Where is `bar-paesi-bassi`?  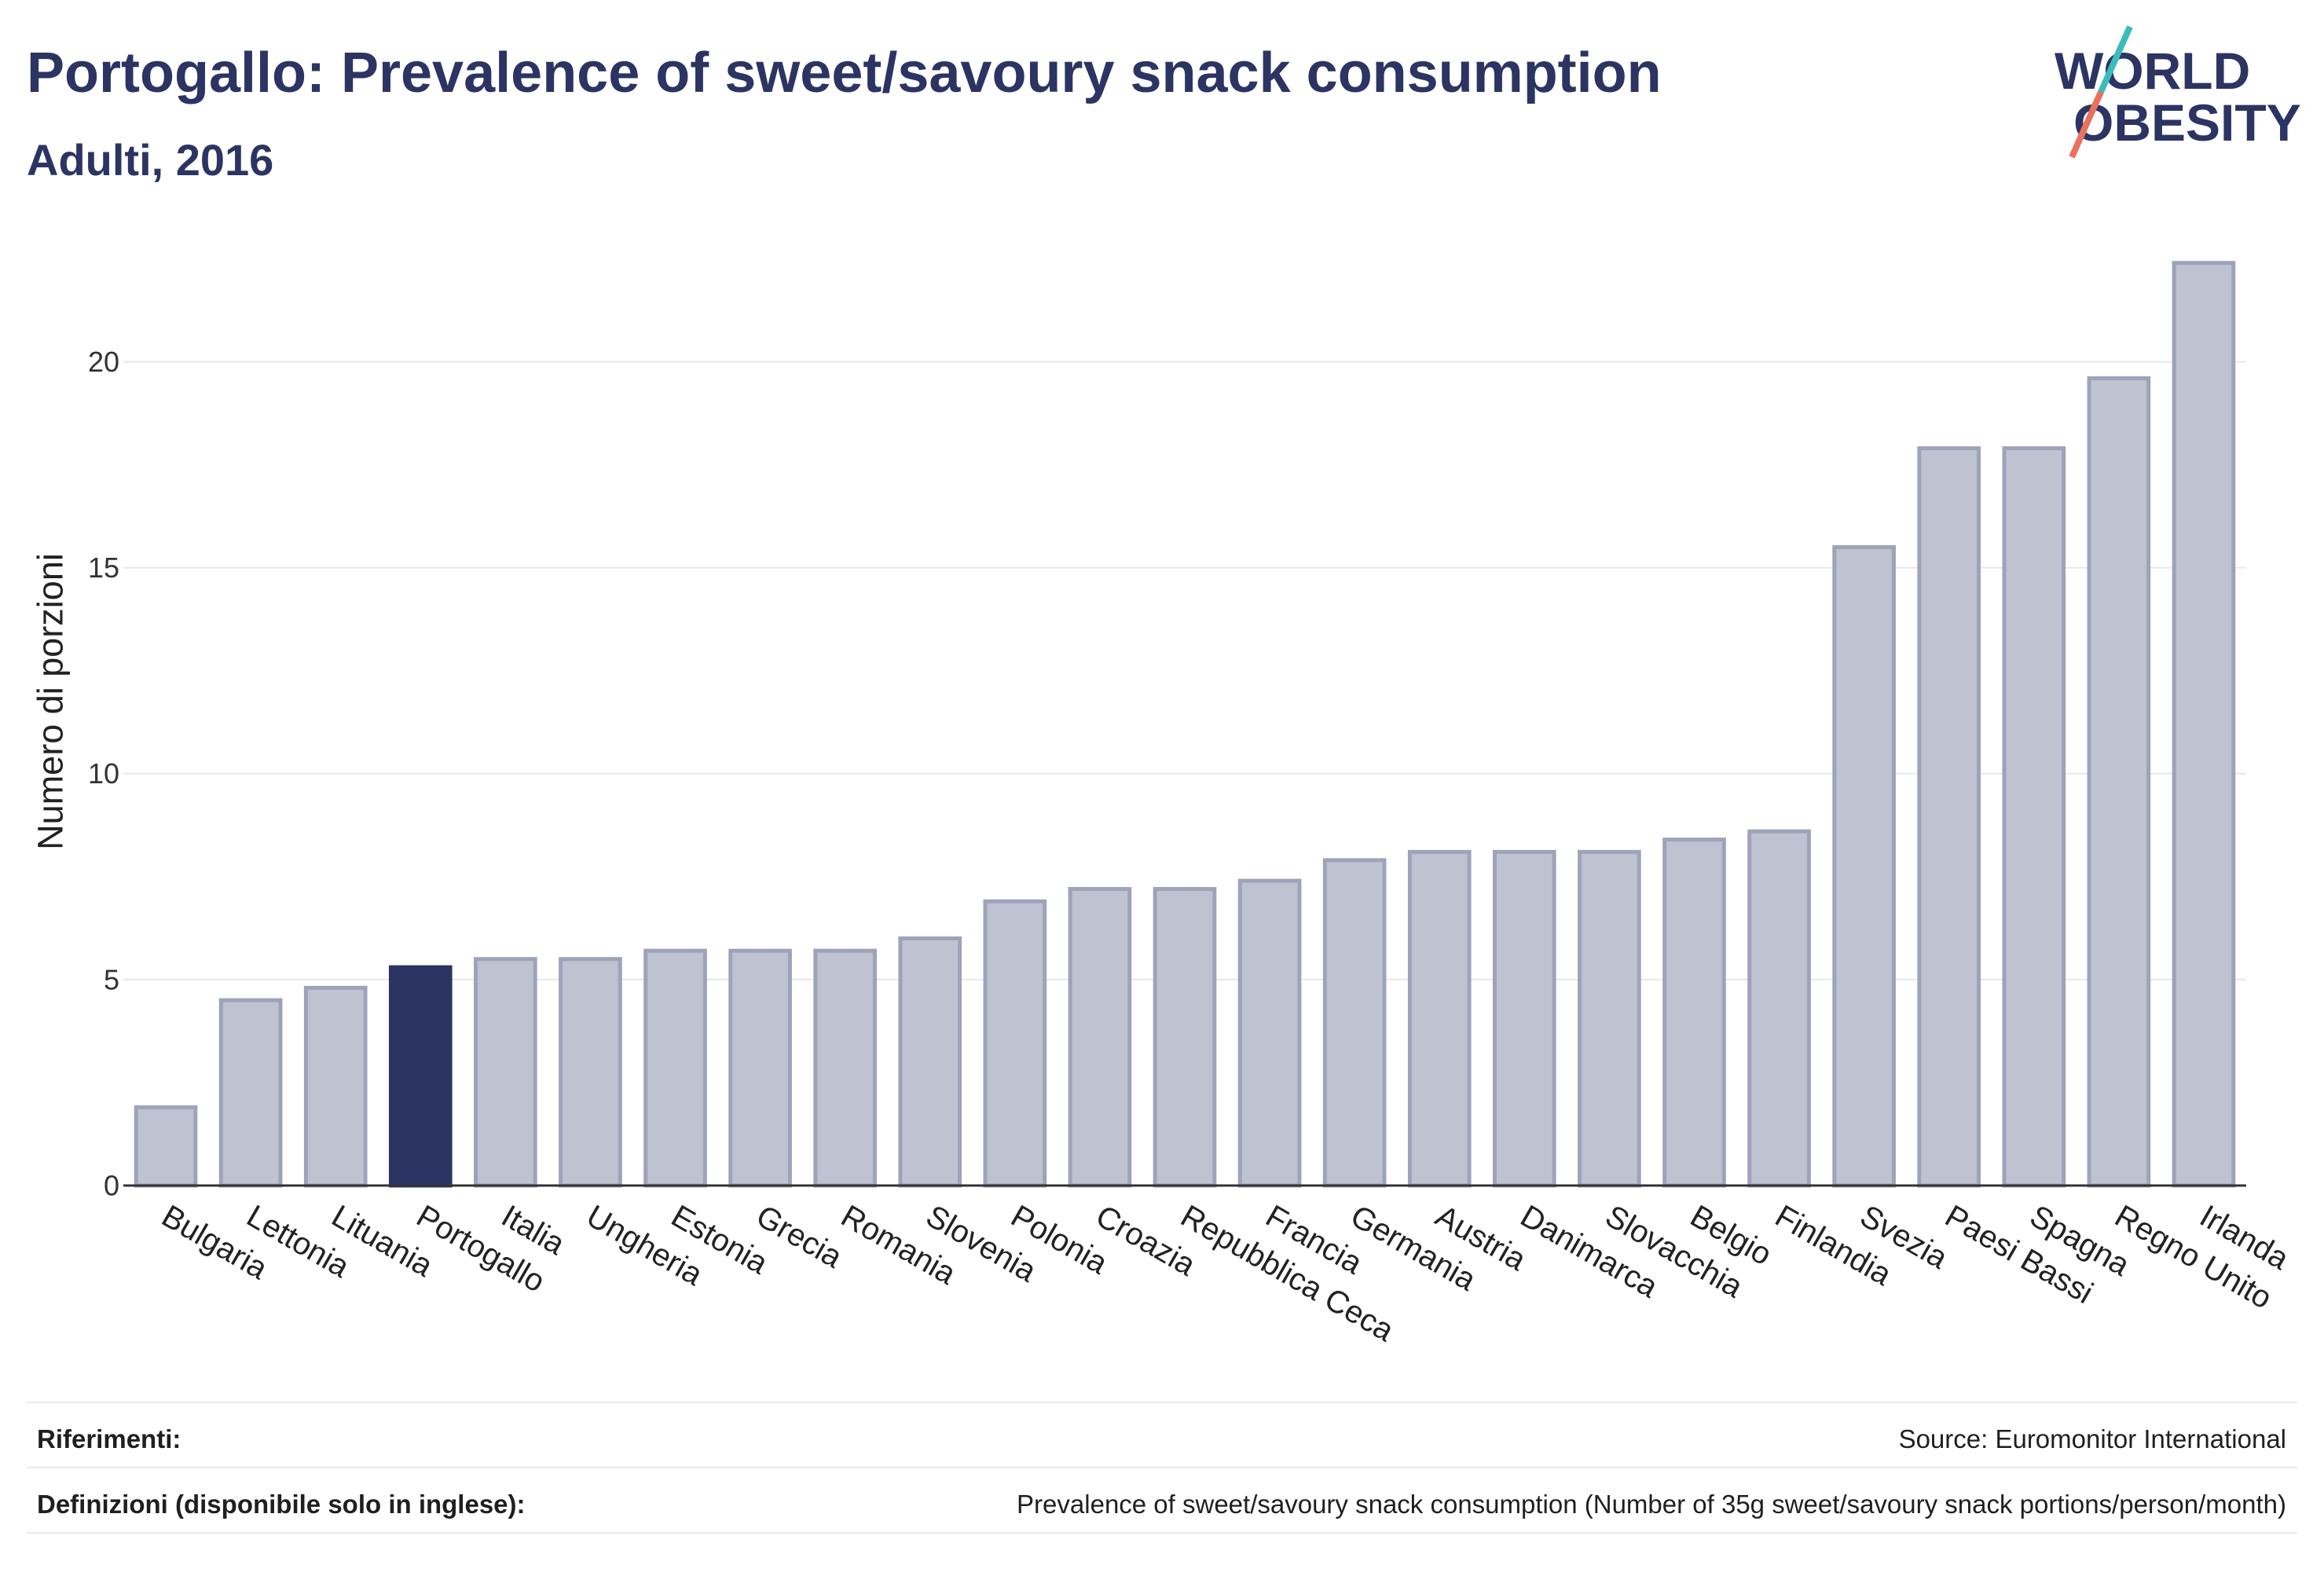
bar-paesi-bassi is located at coordinates (1949, 817).